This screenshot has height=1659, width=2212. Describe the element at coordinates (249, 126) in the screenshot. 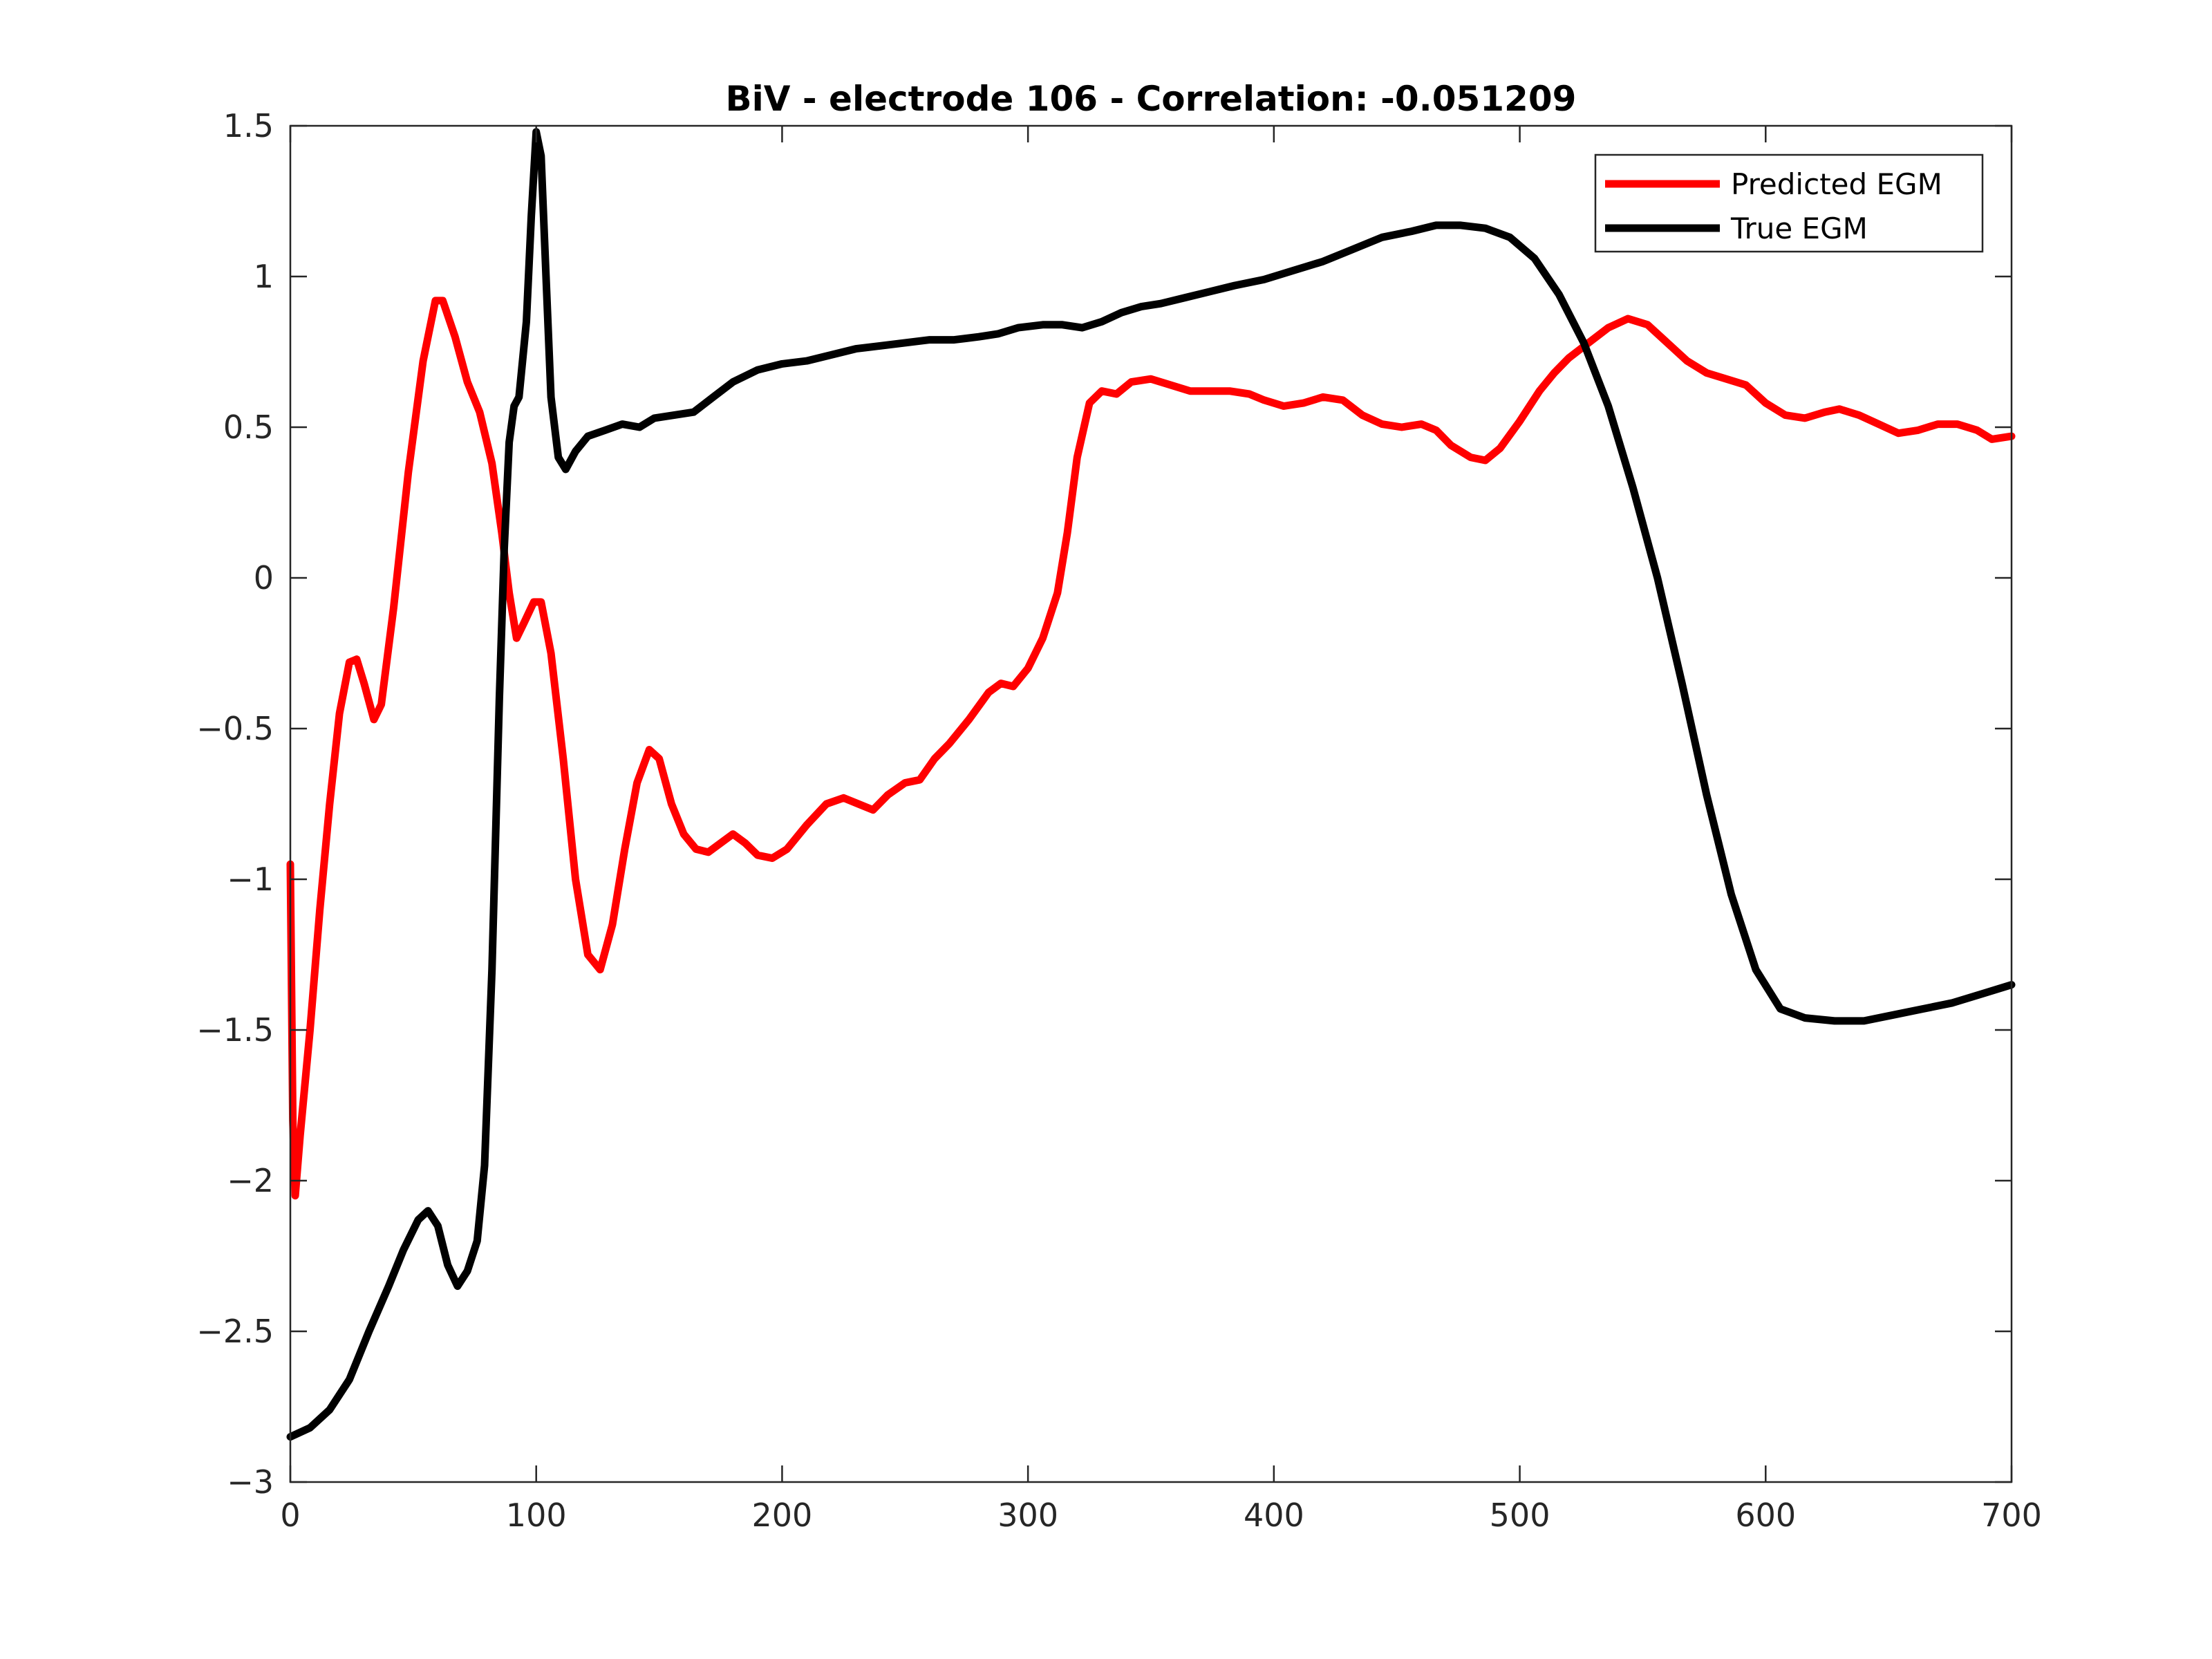

I see `y-tick-label: 1.5` at that location.